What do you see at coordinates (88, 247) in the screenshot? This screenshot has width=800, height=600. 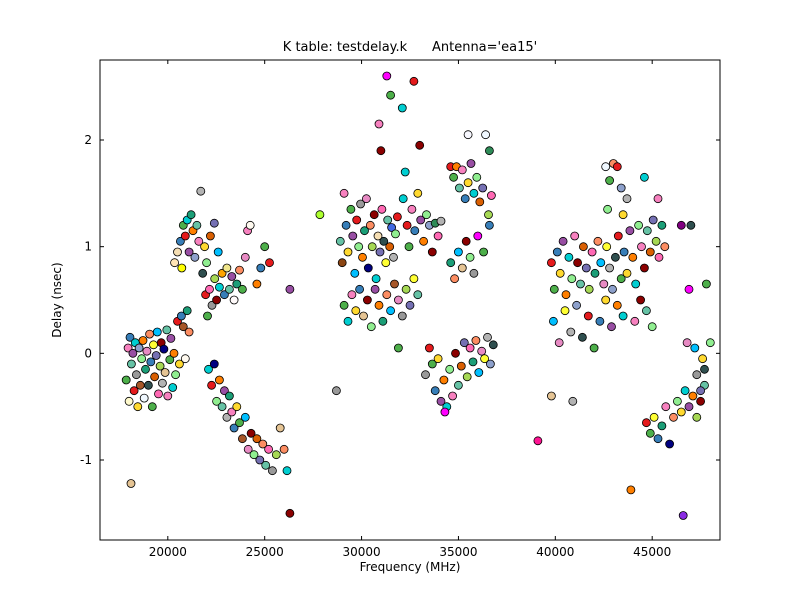 I see `y-tick-label: 1` at bounding box center [88, 247].